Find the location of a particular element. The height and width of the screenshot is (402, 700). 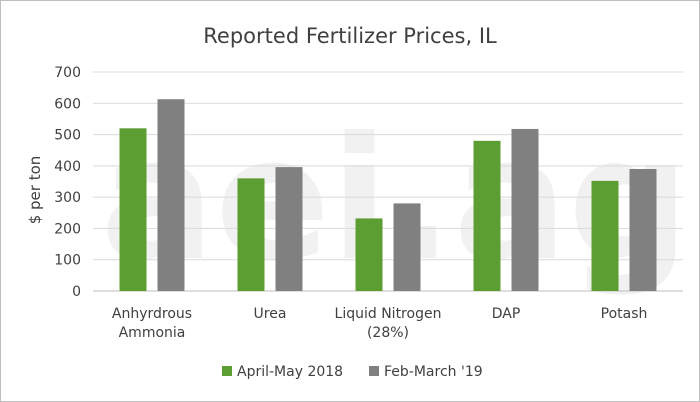

chart-title: Reported Fertilizer Prices, IL is located at coordinates (350, 36).